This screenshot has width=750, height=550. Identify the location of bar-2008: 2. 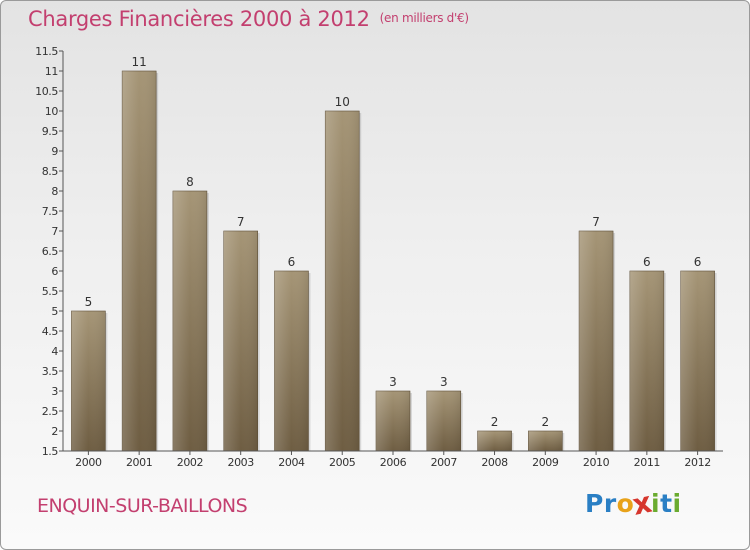
(495, 433).